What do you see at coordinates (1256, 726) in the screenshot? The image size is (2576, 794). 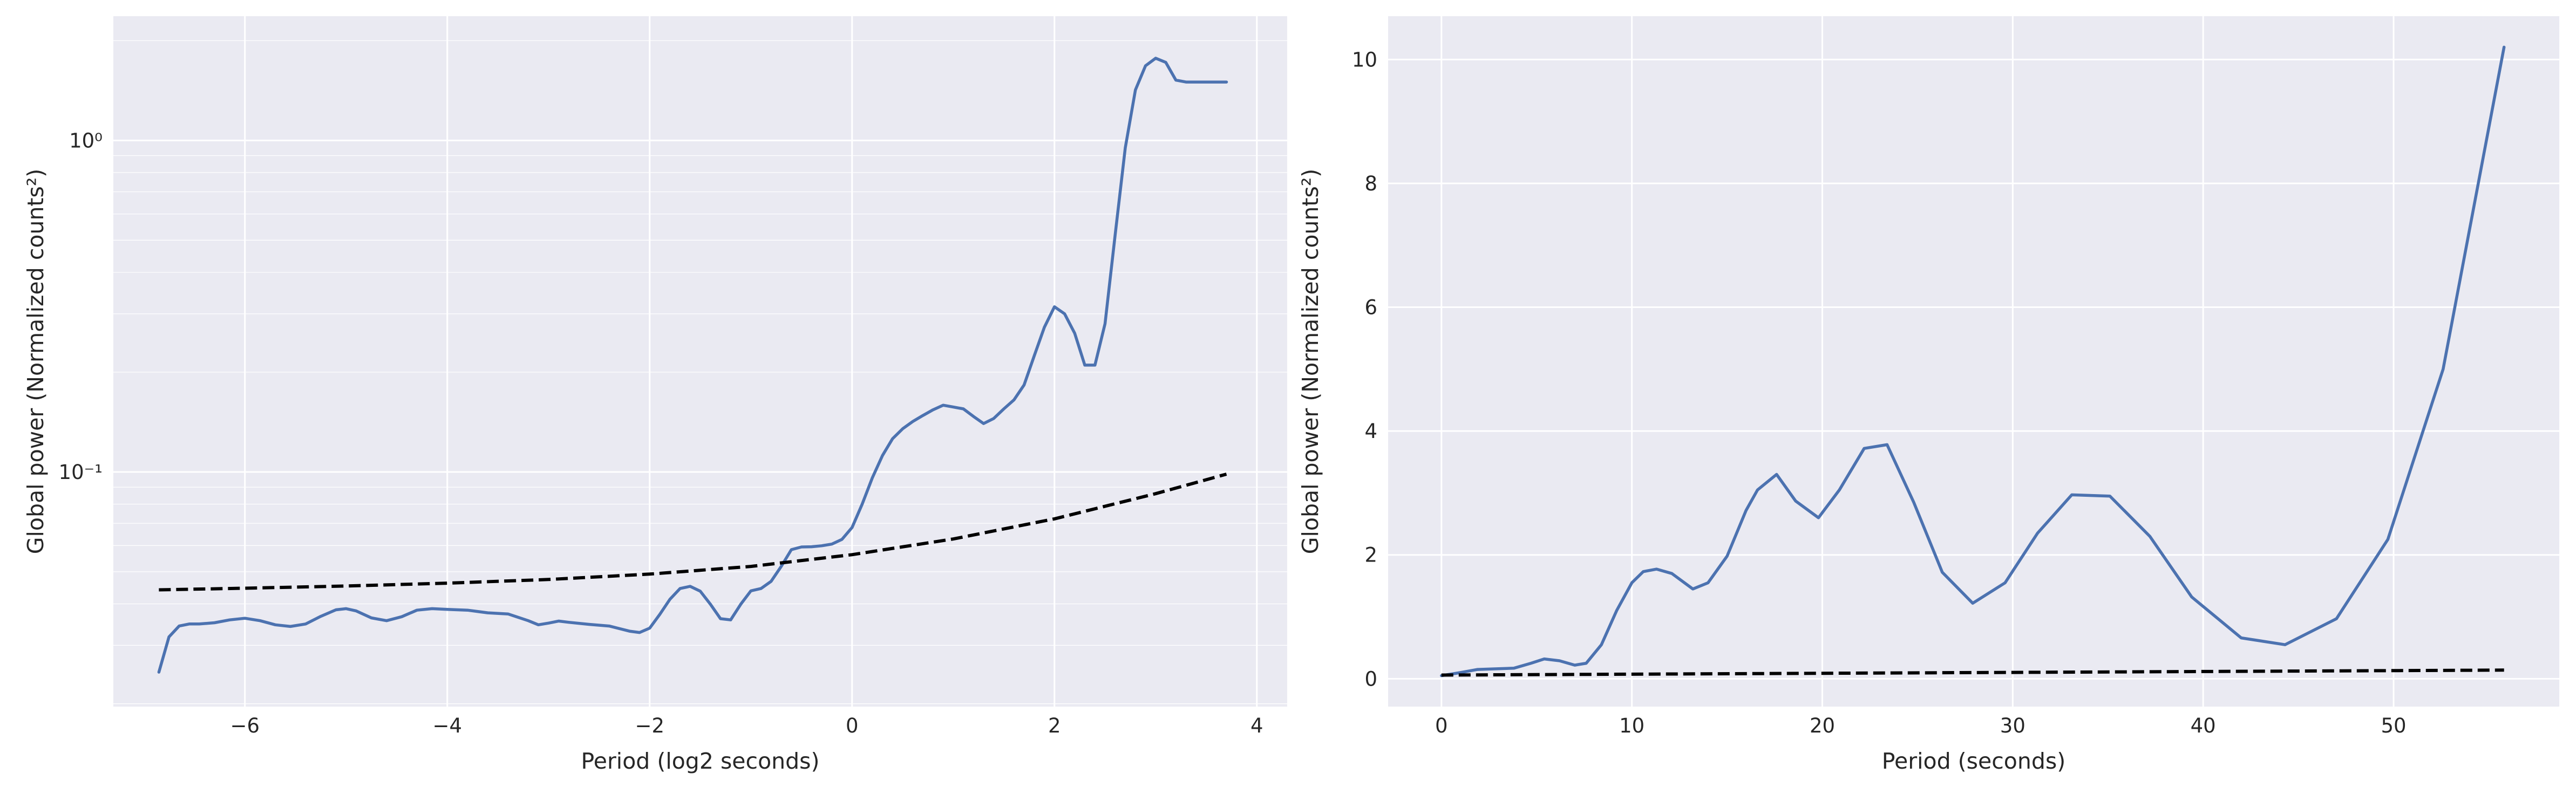 I see `x-tick-label: 4` at bounding box center [1256, 726].